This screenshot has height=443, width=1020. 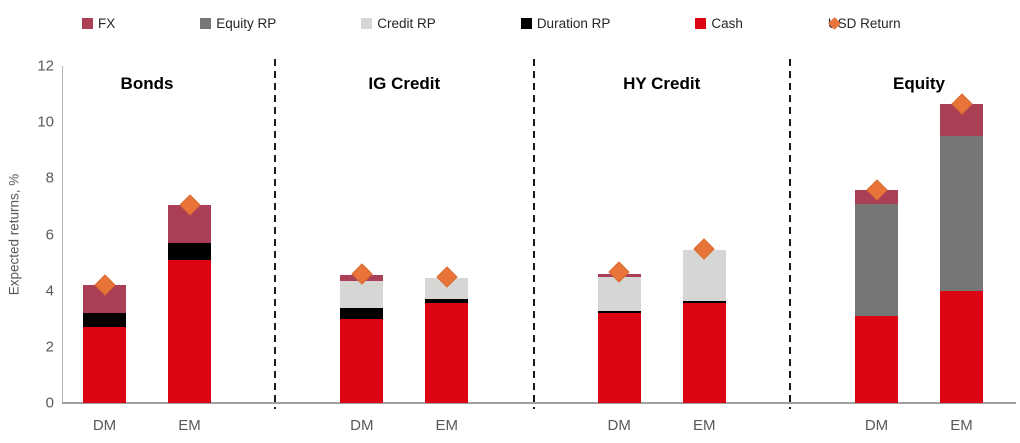 What do you see at coordinates (147, 83) in the screenshot?
I see `group-title-bonds: Bonds` at bounding box center [147, 83].